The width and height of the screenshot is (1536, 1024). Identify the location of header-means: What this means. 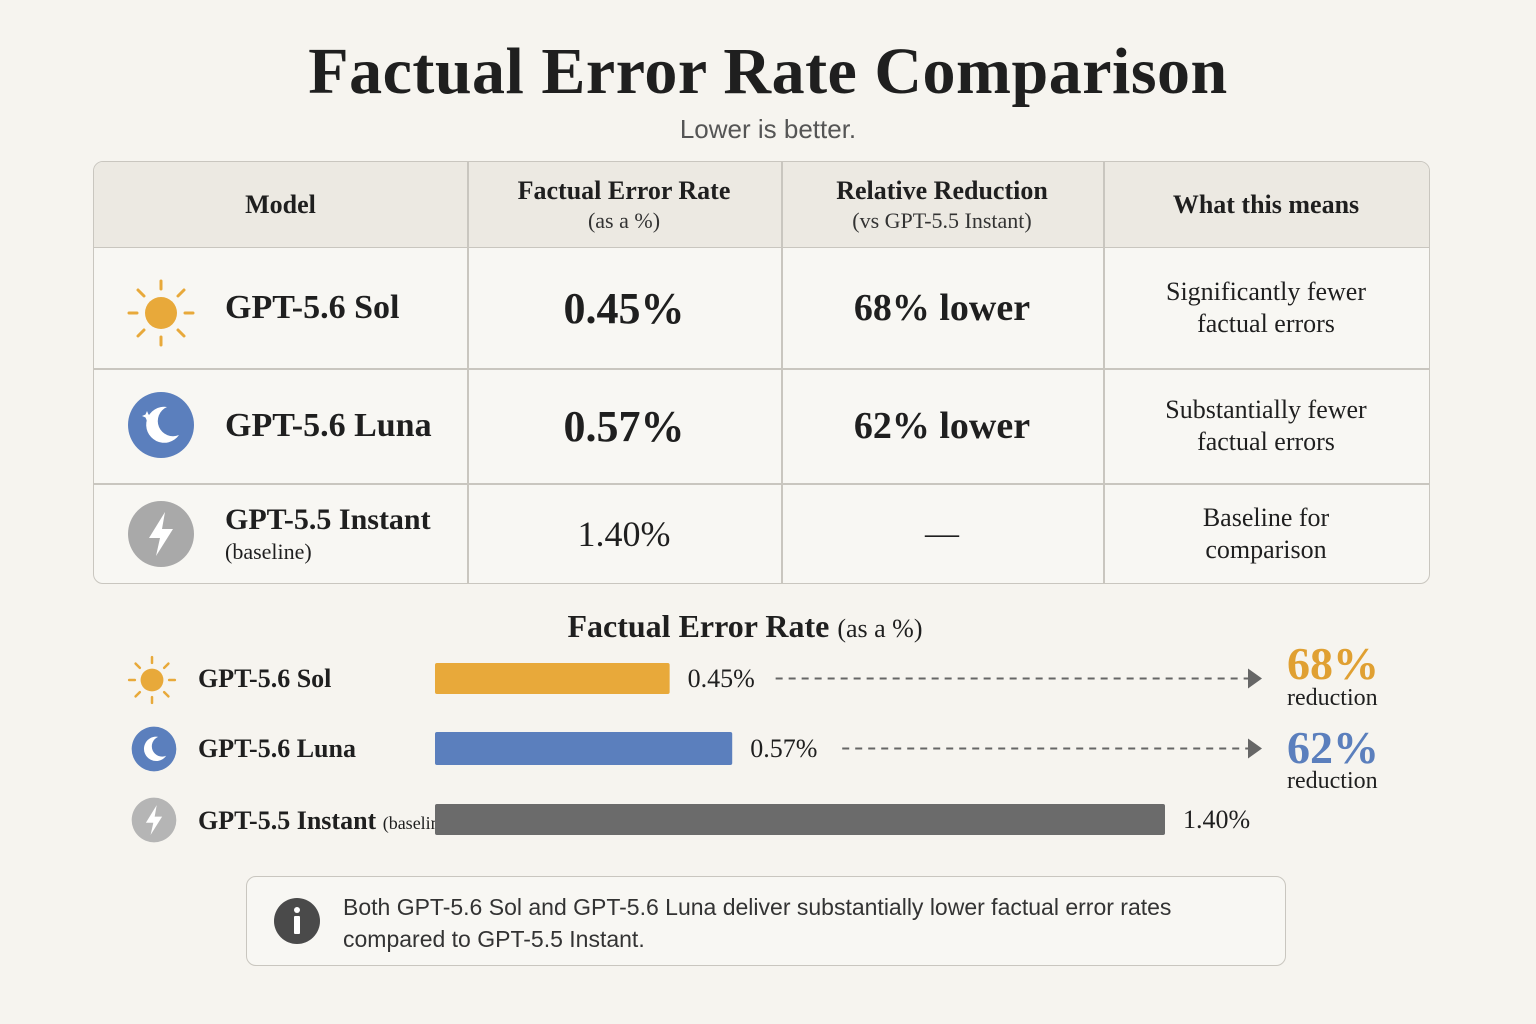
(1266, 204).